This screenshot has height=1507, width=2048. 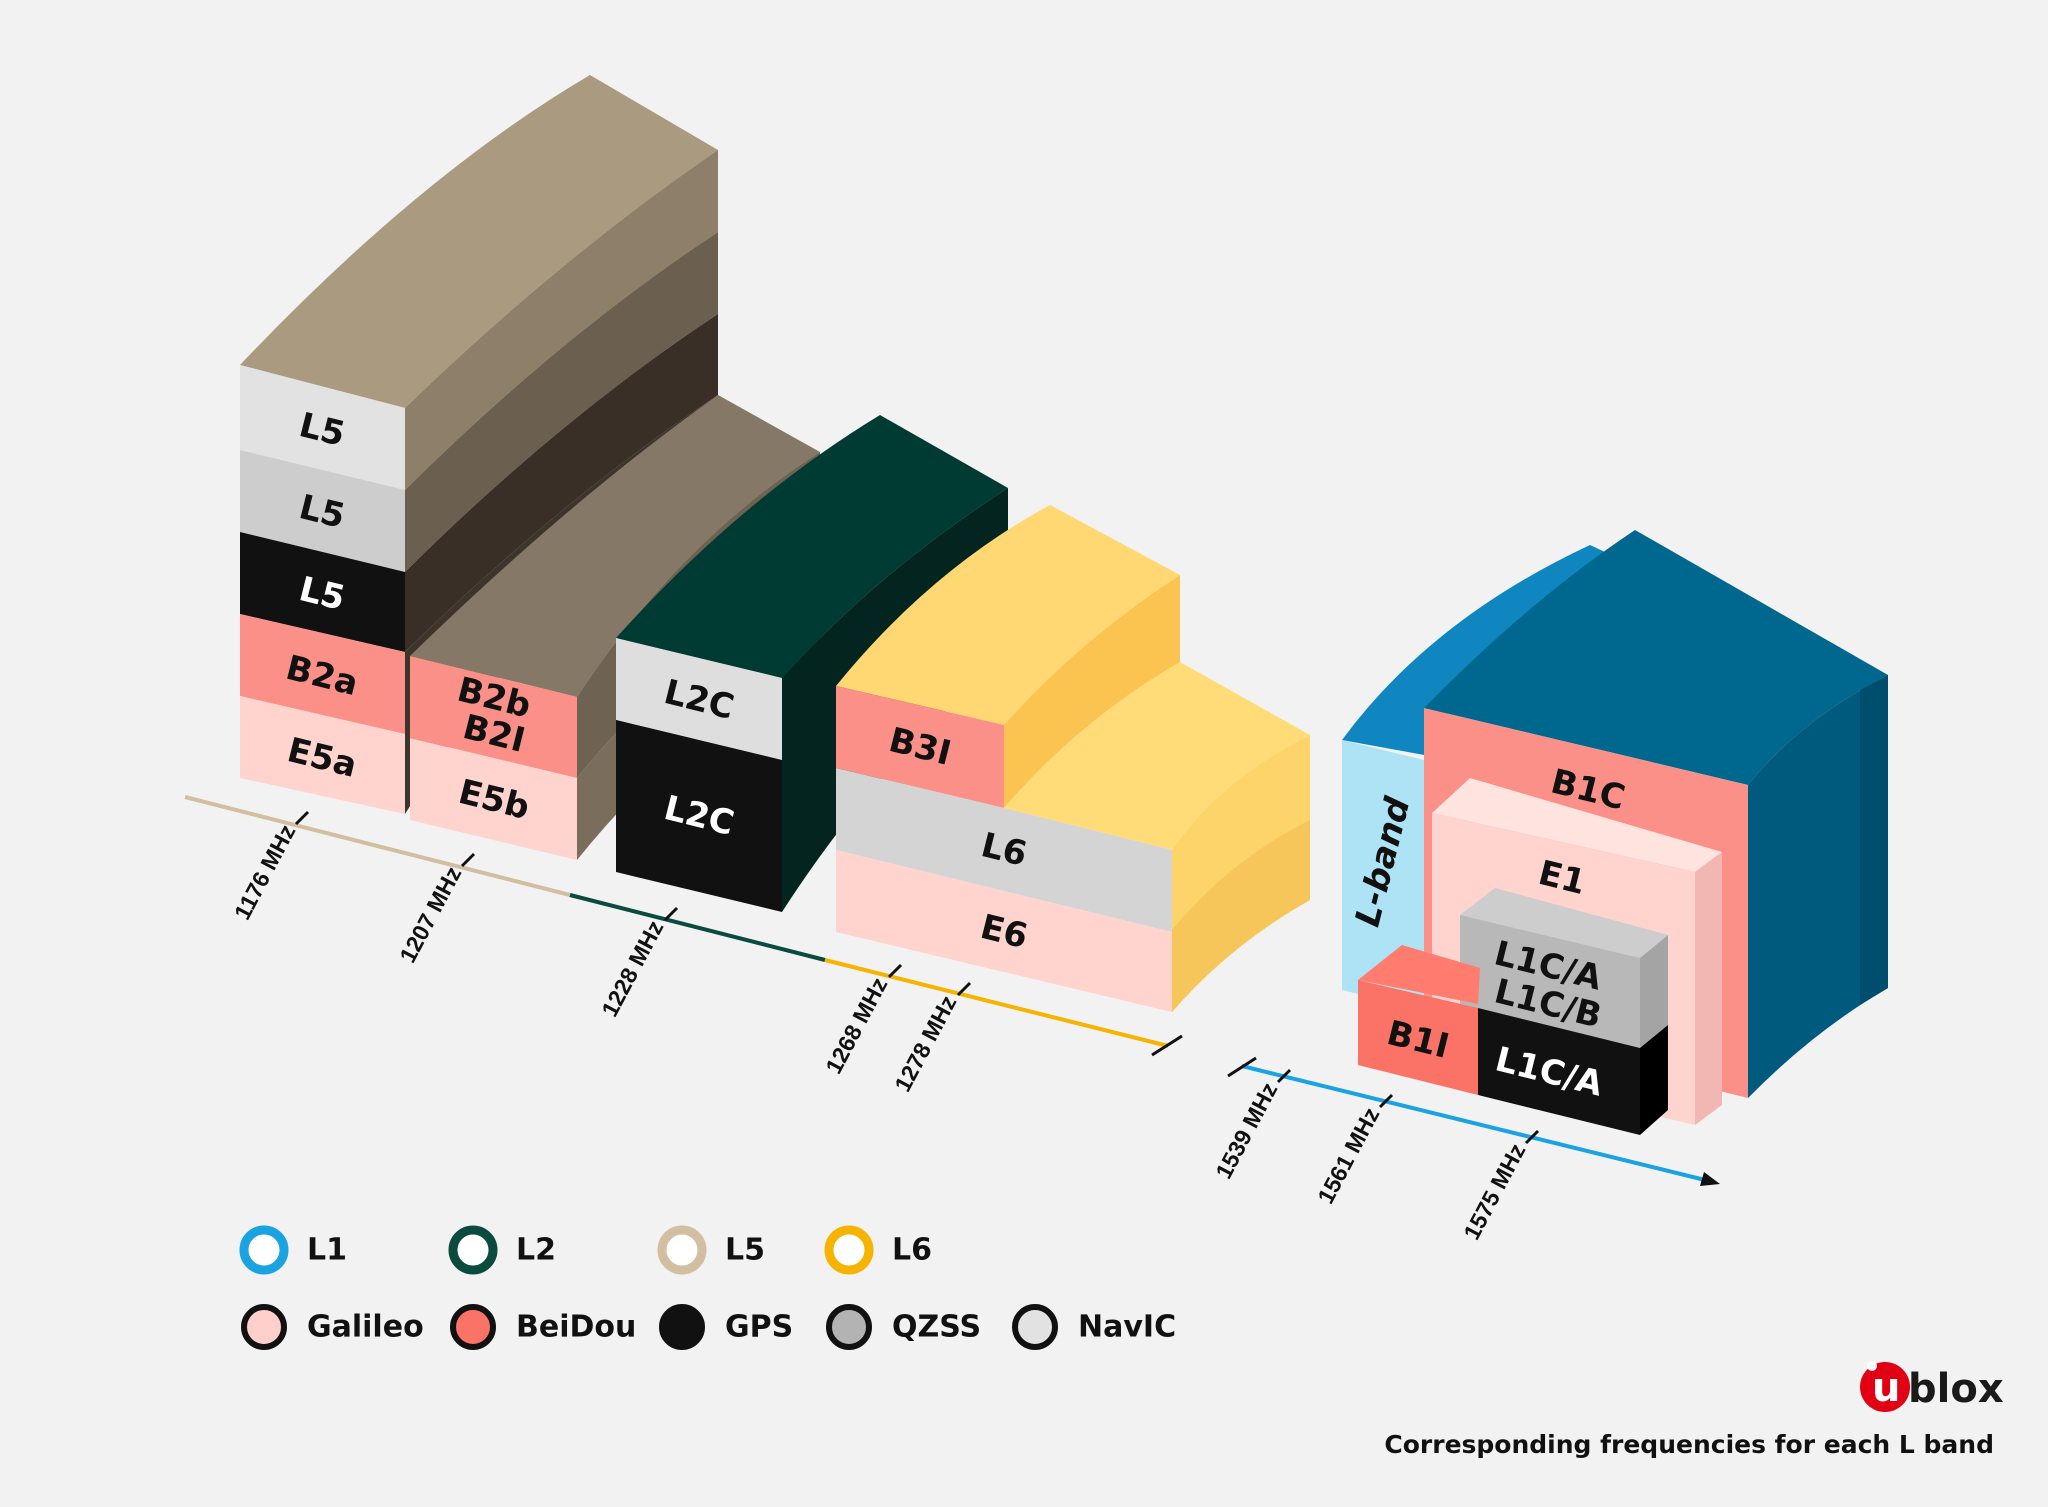 I want to click on l6-stack: B3I L6 E6, so click(x=1073, y=758).